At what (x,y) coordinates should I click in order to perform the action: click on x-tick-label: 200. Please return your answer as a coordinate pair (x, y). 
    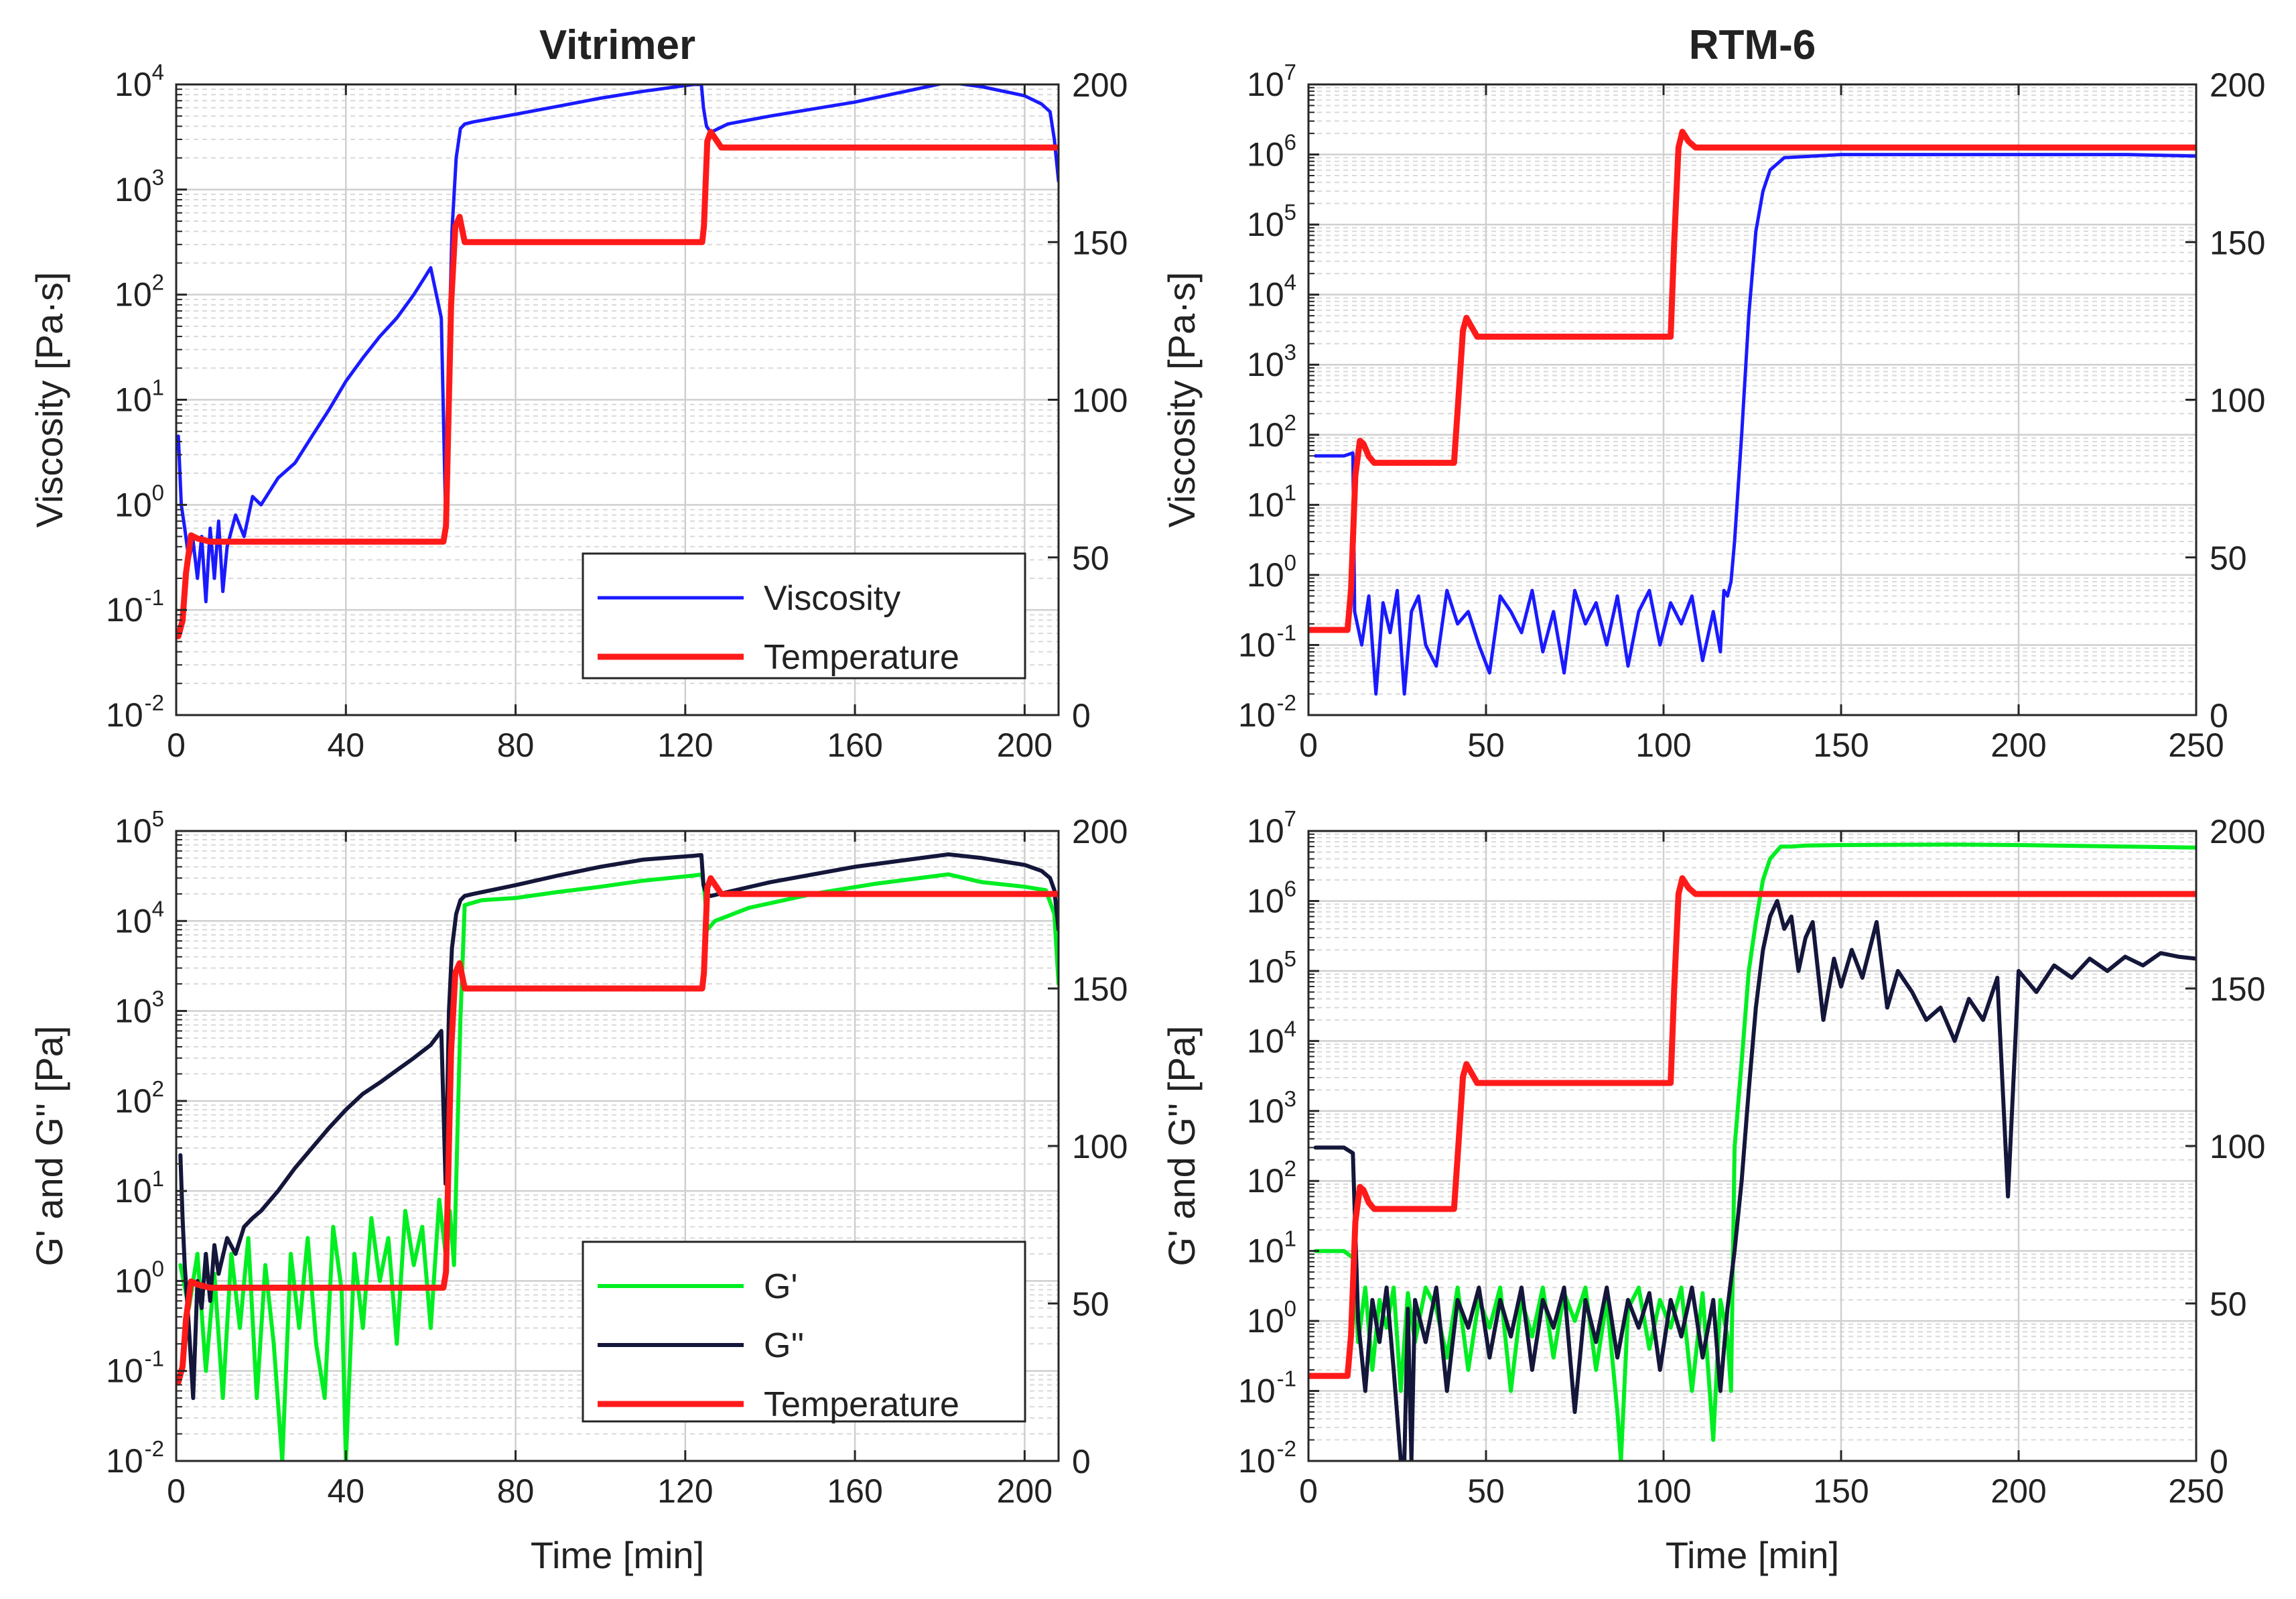
    Looking at the image, I should click on (1025, 745).